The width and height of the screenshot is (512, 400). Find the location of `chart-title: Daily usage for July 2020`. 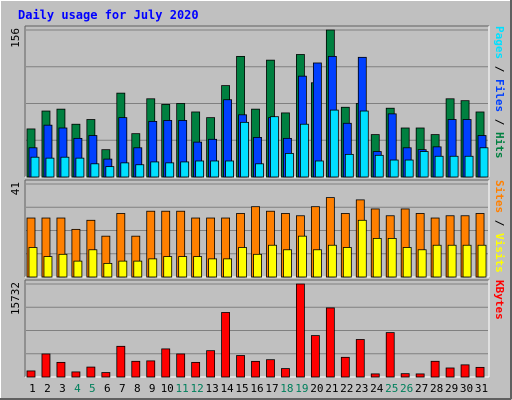

chart-title: Daily usage for July 2020 is located at coordinates (108, 15).